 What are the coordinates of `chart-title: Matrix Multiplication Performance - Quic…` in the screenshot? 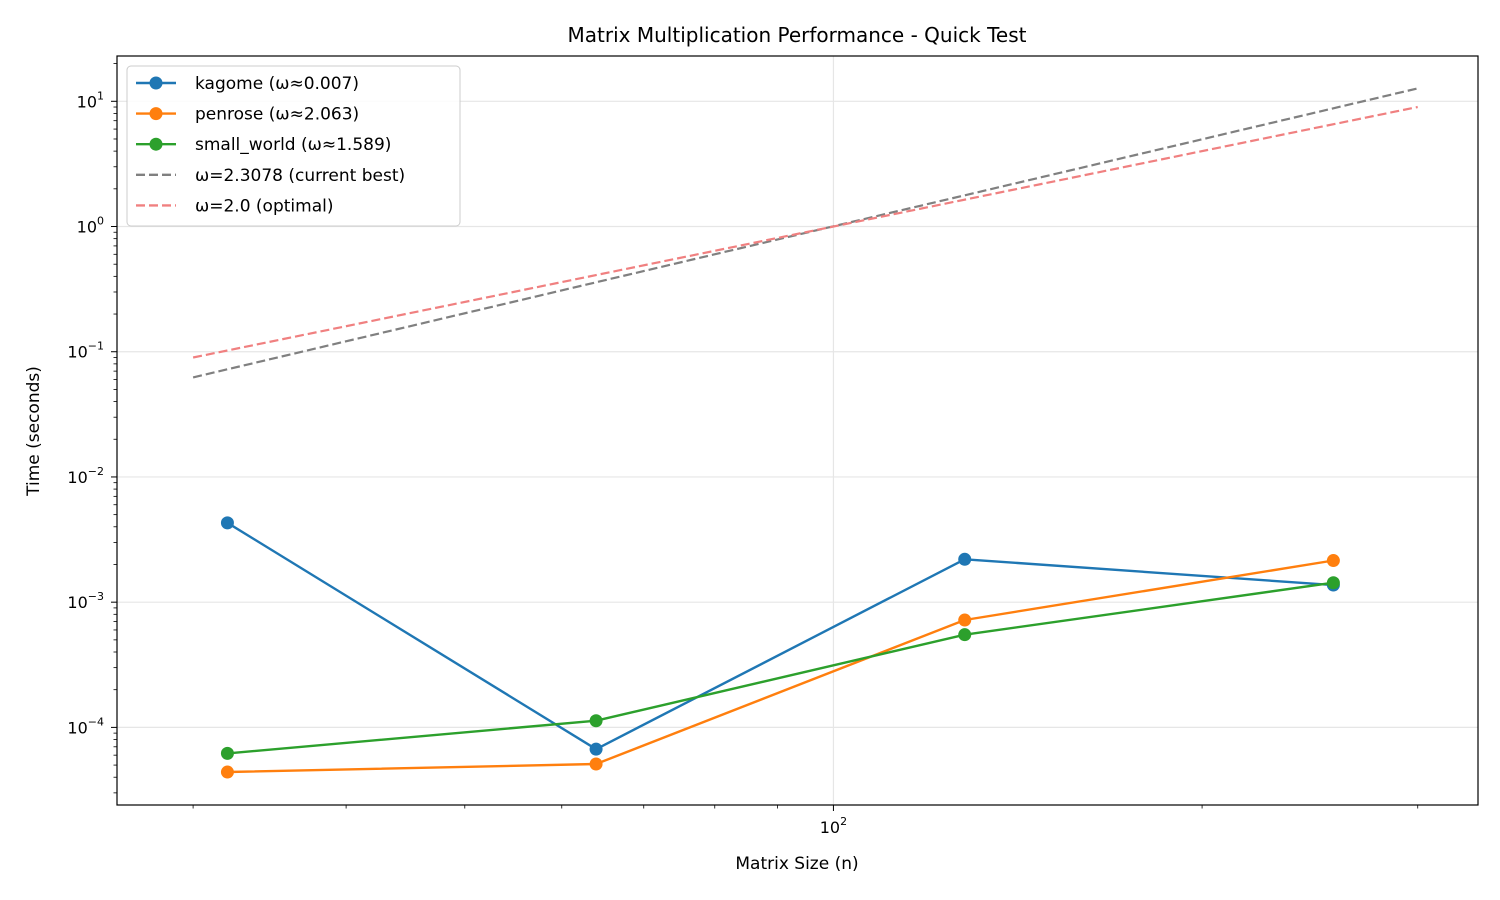 It's located at (797, 35).